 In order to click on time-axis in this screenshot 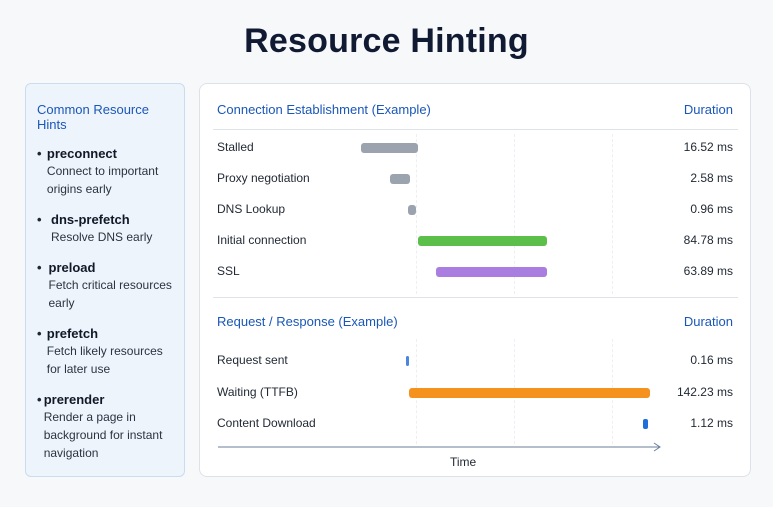, I will do `click(439, 447)`.